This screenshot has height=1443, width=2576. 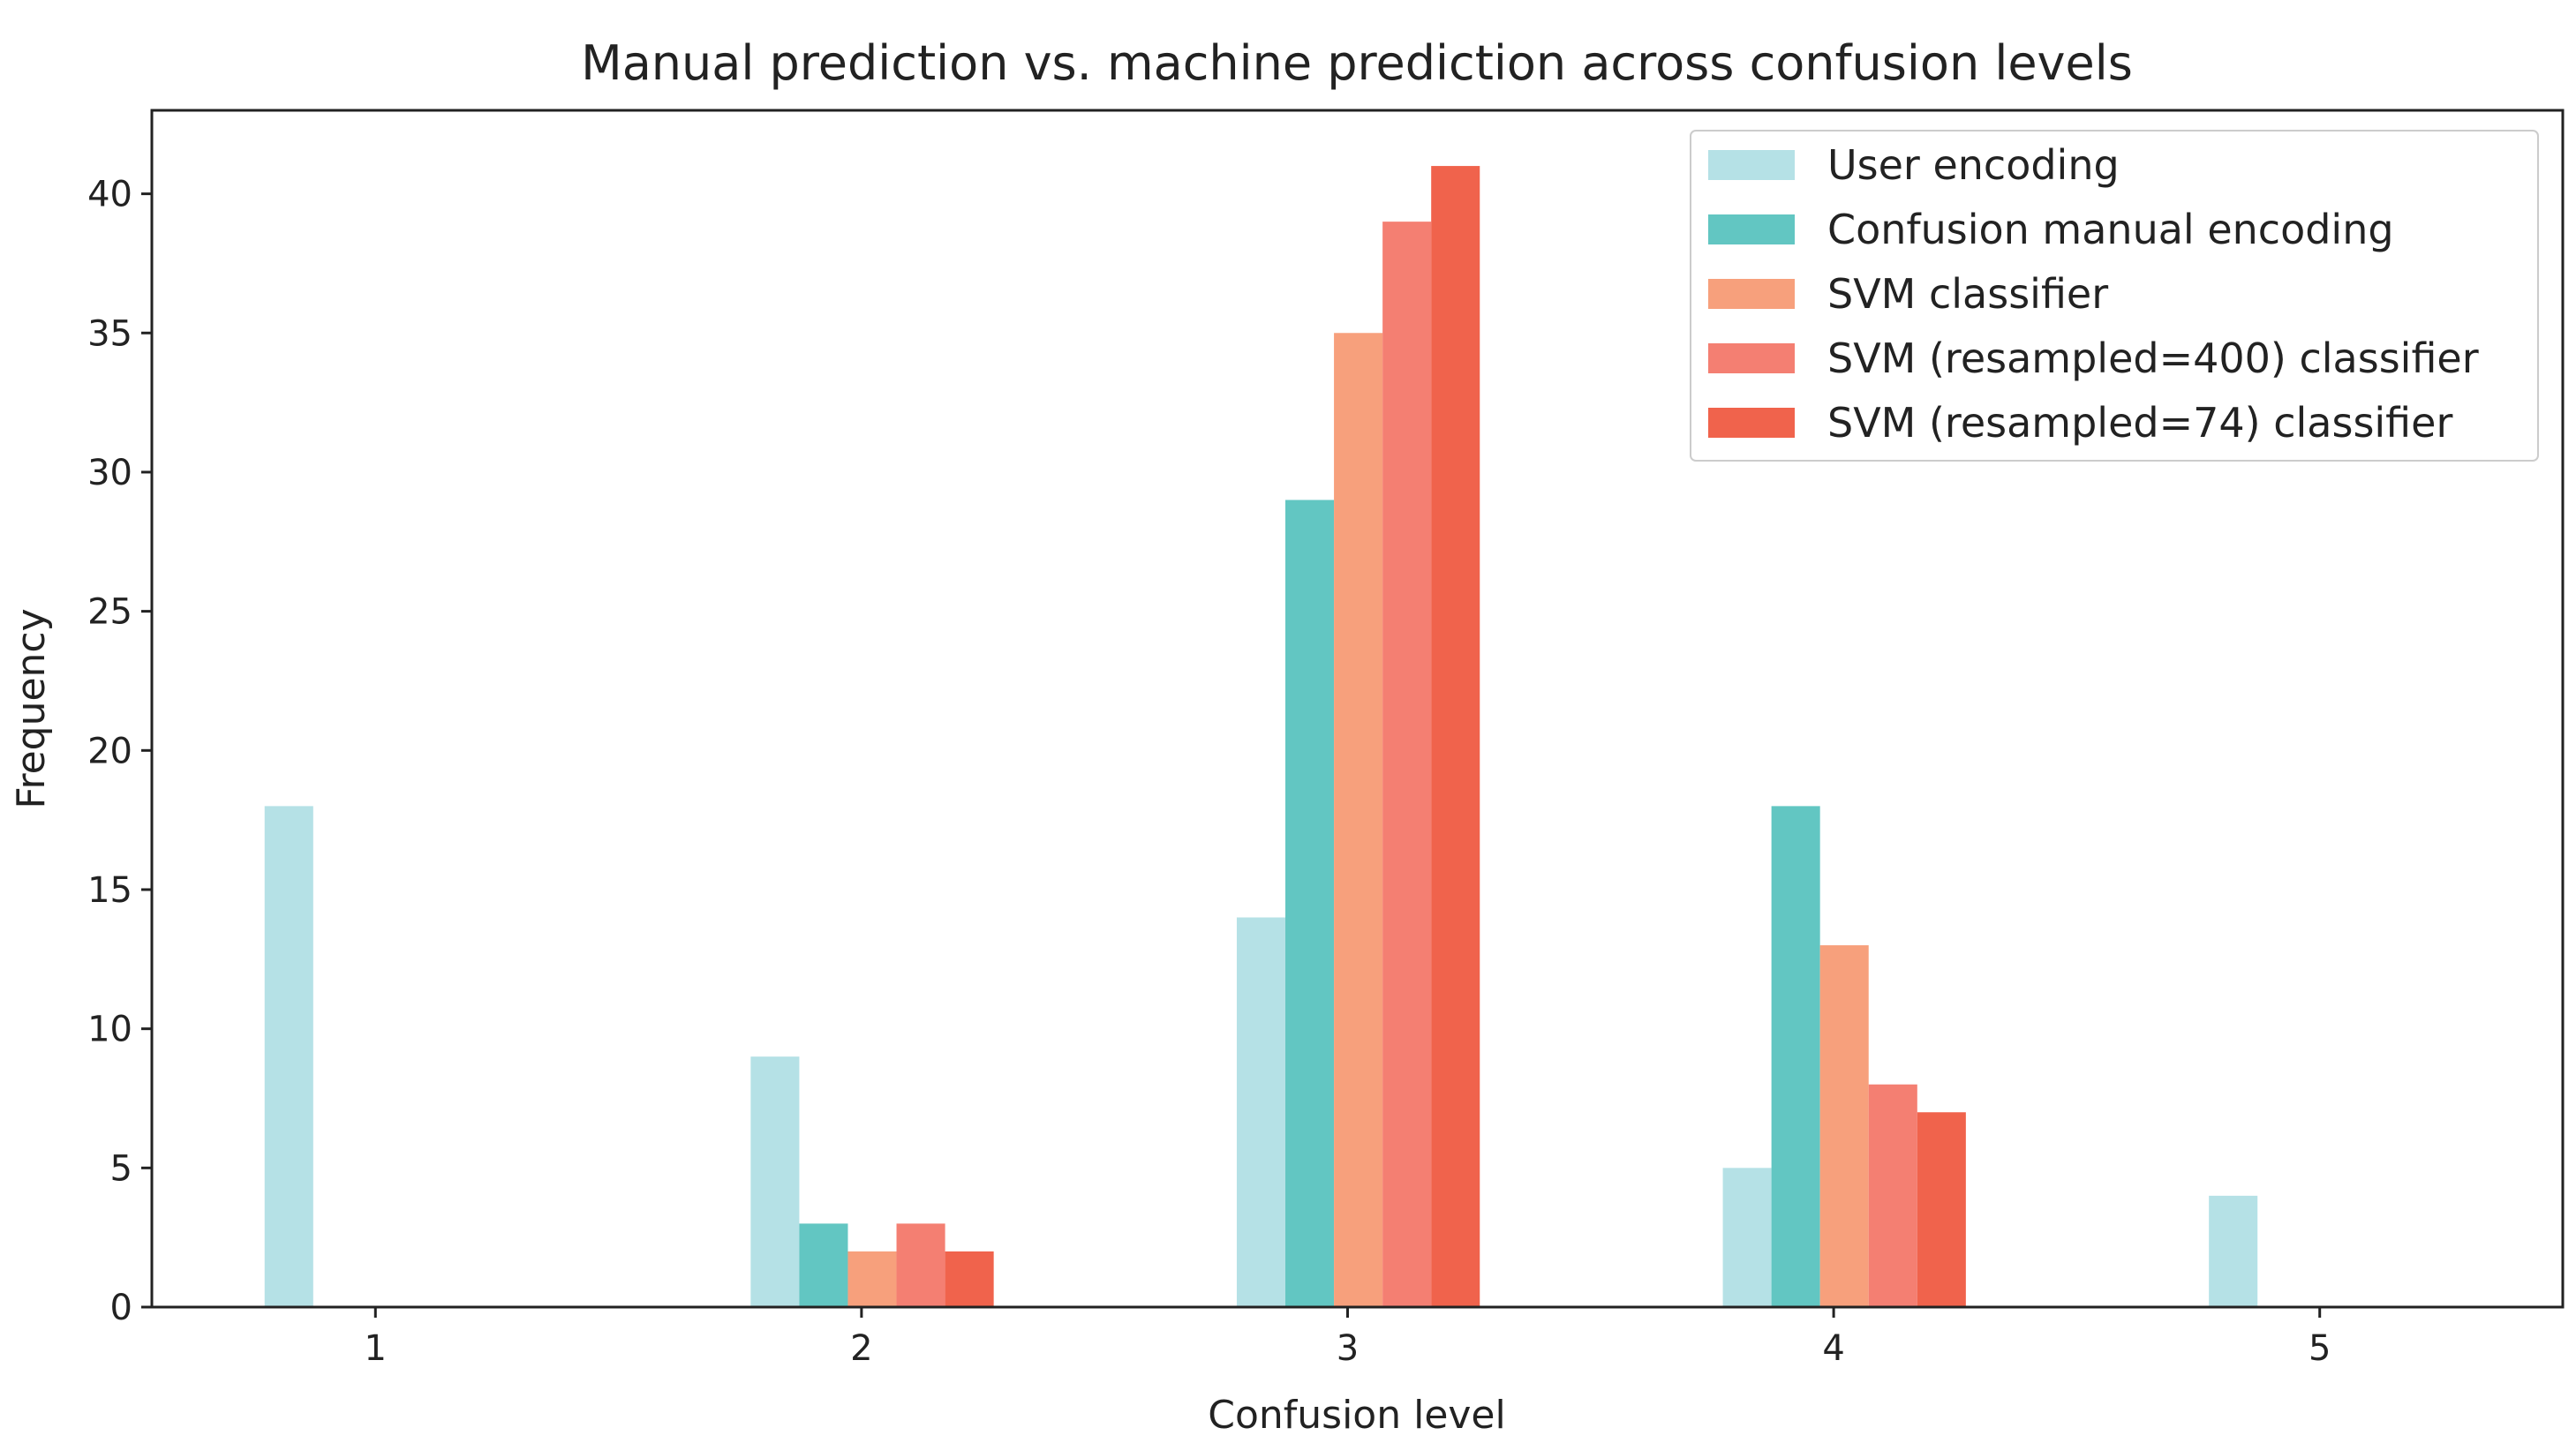 I want to click on x-tick-label: 4, so click(x=1833, y=1348).